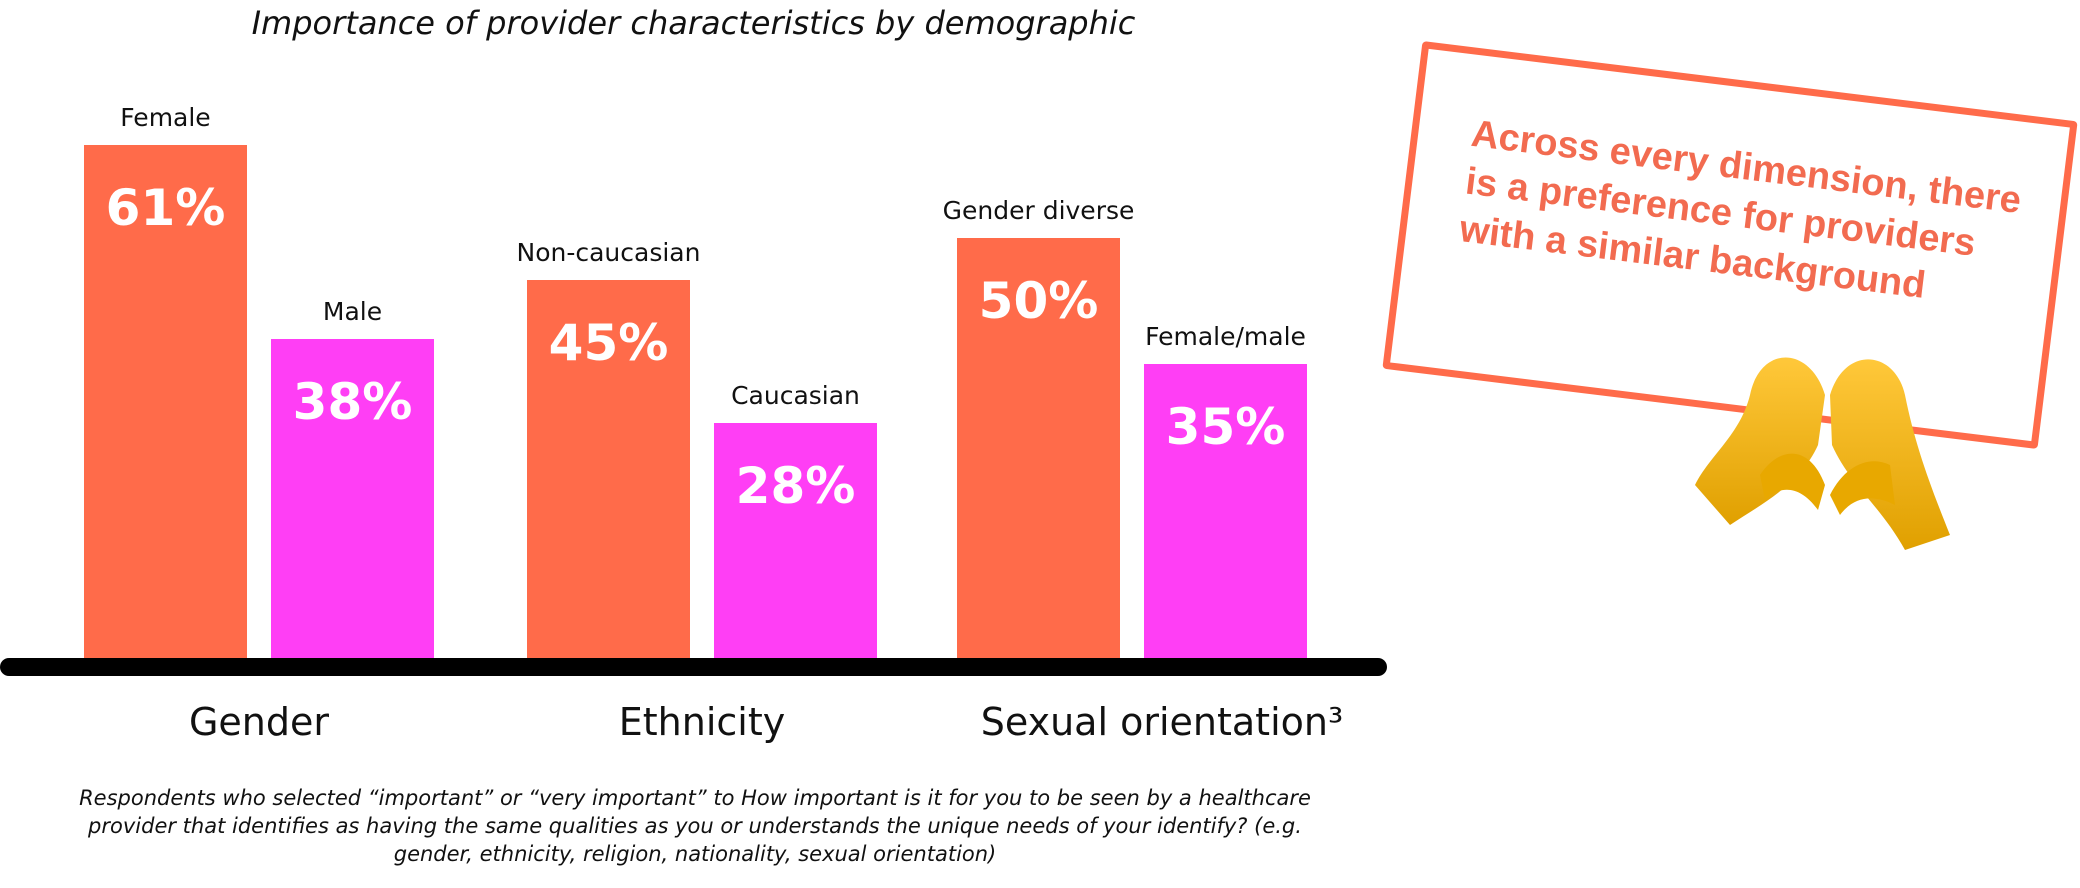  Describe the element at coordinates (165, 117) in the screenshot. I see `bar-category-label: Female` at that location.